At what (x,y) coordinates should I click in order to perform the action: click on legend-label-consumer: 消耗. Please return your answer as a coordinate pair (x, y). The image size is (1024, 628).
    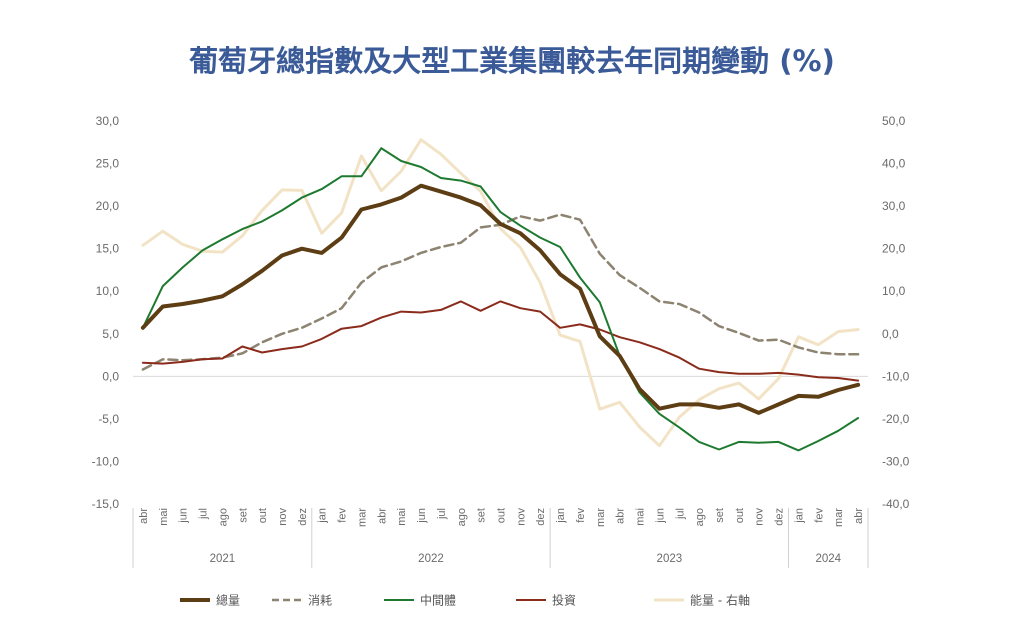
    Looking at the image, I should click on (320, 601).